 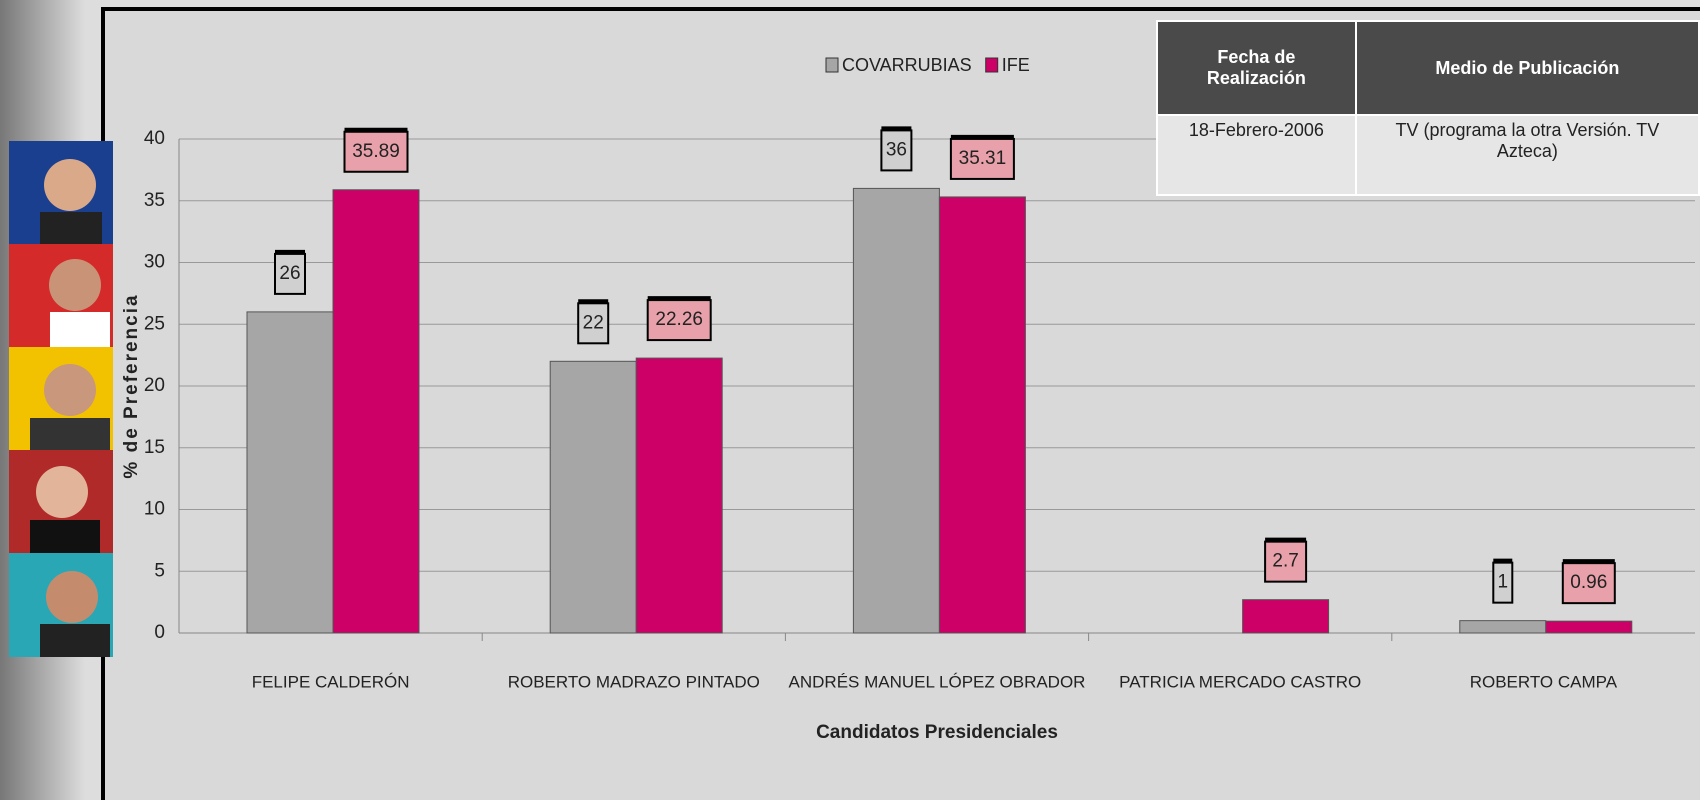 I want to click on table-header: Fecha de Realización, so click(x=1256, y=68).